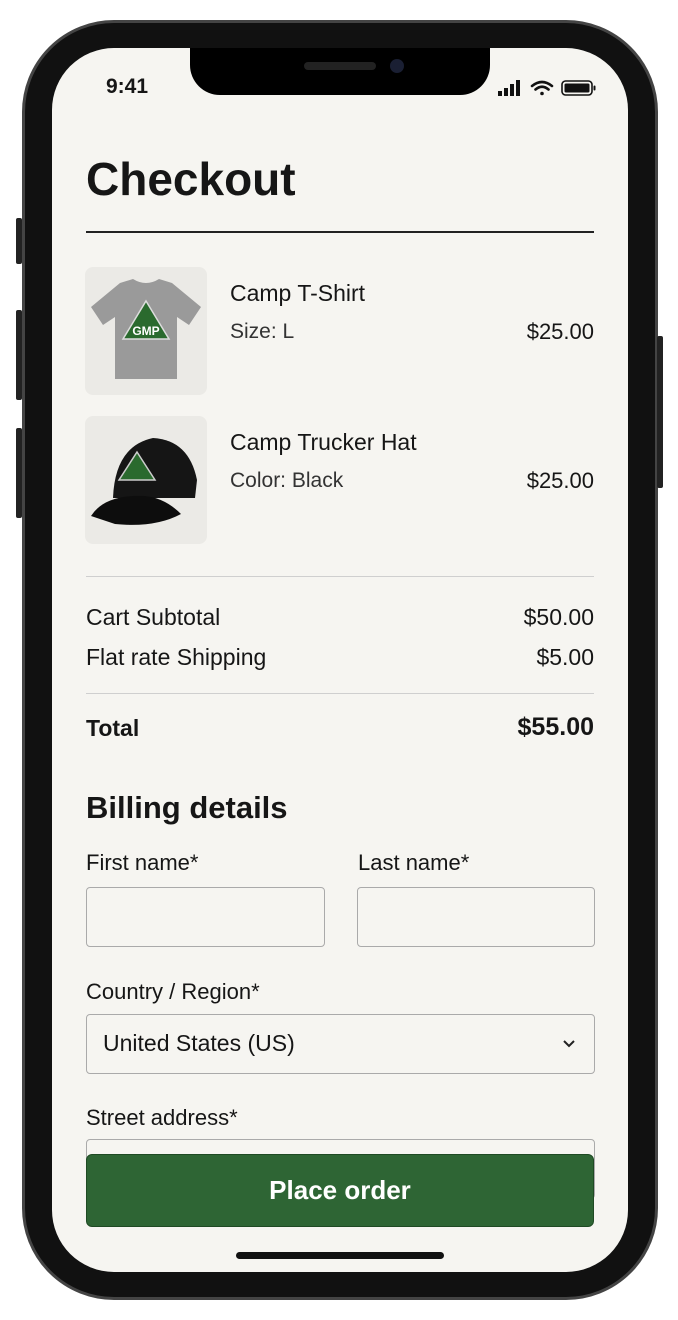 This screenshot has width=678, height=1320. Describe the element at coordinates (153, 617) in the screenshot. I see `subtotal-label: Cart Subtotal` at that location.